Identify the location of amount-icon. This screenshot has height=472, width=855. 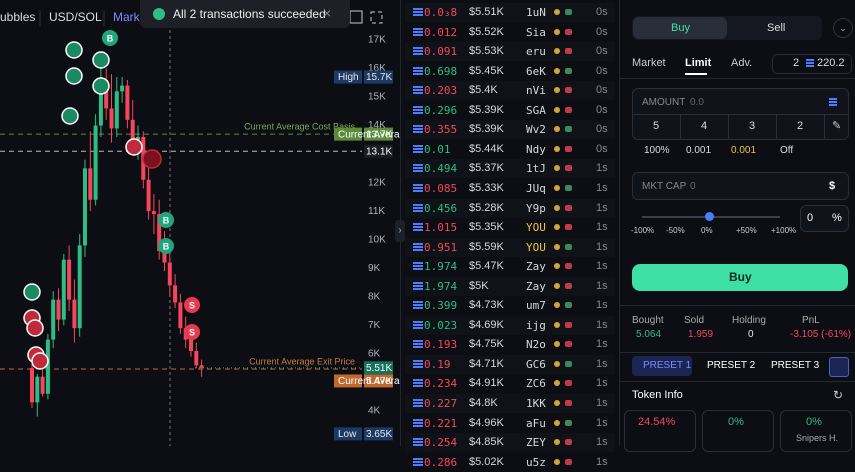
(833, 99).